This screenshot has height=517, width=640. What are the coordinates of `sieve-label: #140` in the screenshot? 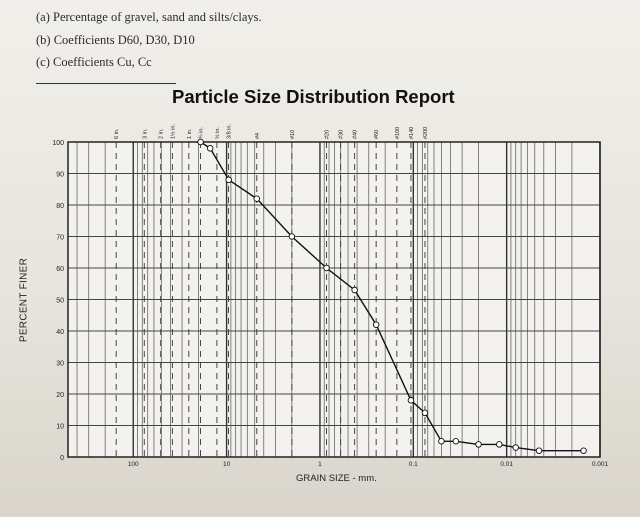 It's located at (412, 133).